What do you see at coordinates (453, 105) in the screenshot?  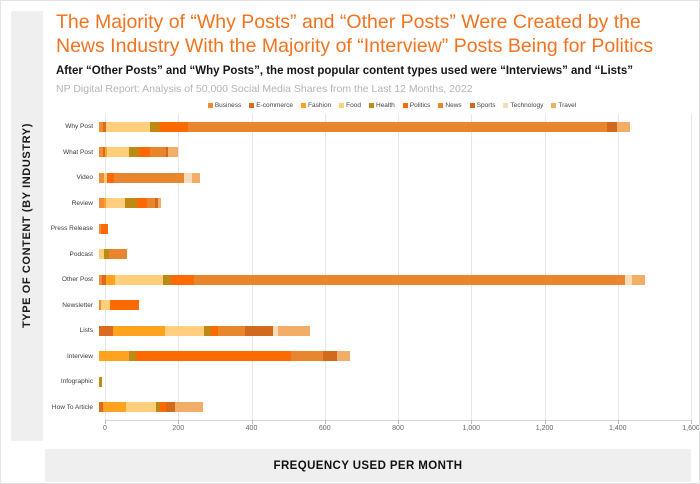 I see `legend-label: News` at bounding box center [453, 105].